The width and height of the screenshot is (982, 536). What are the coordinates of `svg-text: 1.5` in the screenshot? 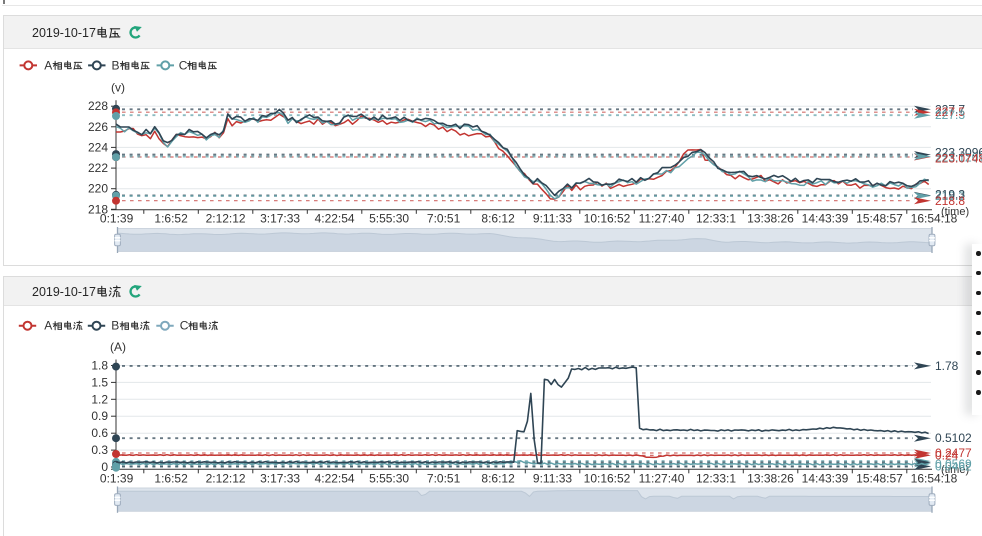 It's located at (99, 382).